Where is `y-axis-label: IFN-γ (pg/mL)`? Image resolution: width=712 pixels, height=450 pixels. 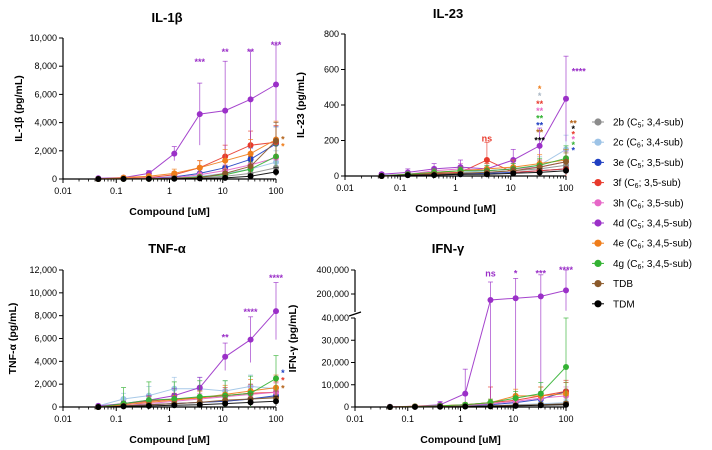 y-axis-label: IFN-γ (pg/mL) is located at coordinates (293, 339).